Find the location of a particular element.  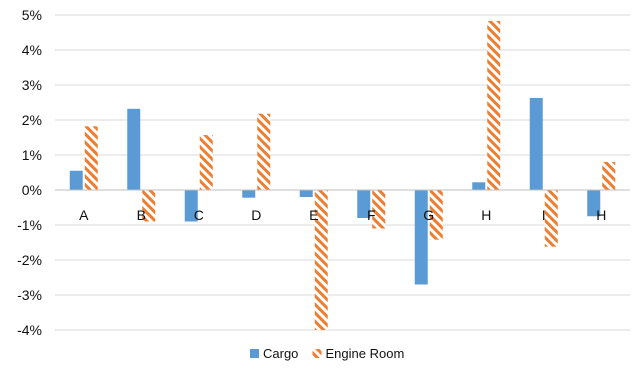

legend: Cargo Engine Room is located at coordinates (327, 353).